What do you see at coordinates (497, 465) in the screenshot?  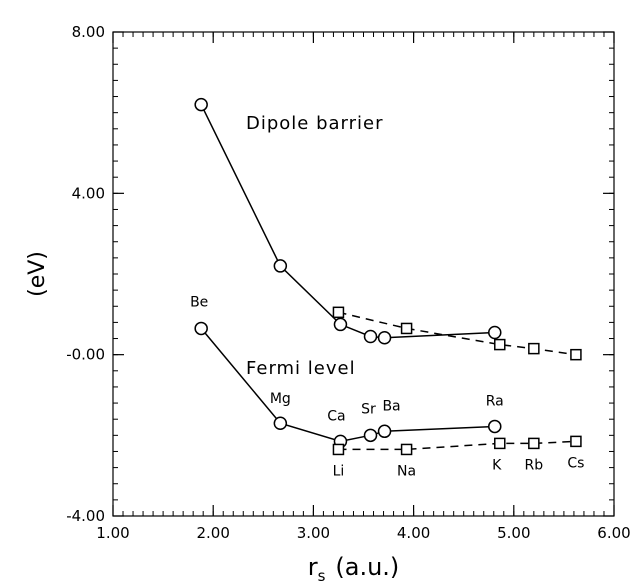 I see `point-label-k: K` at bounding box center [497, 465].